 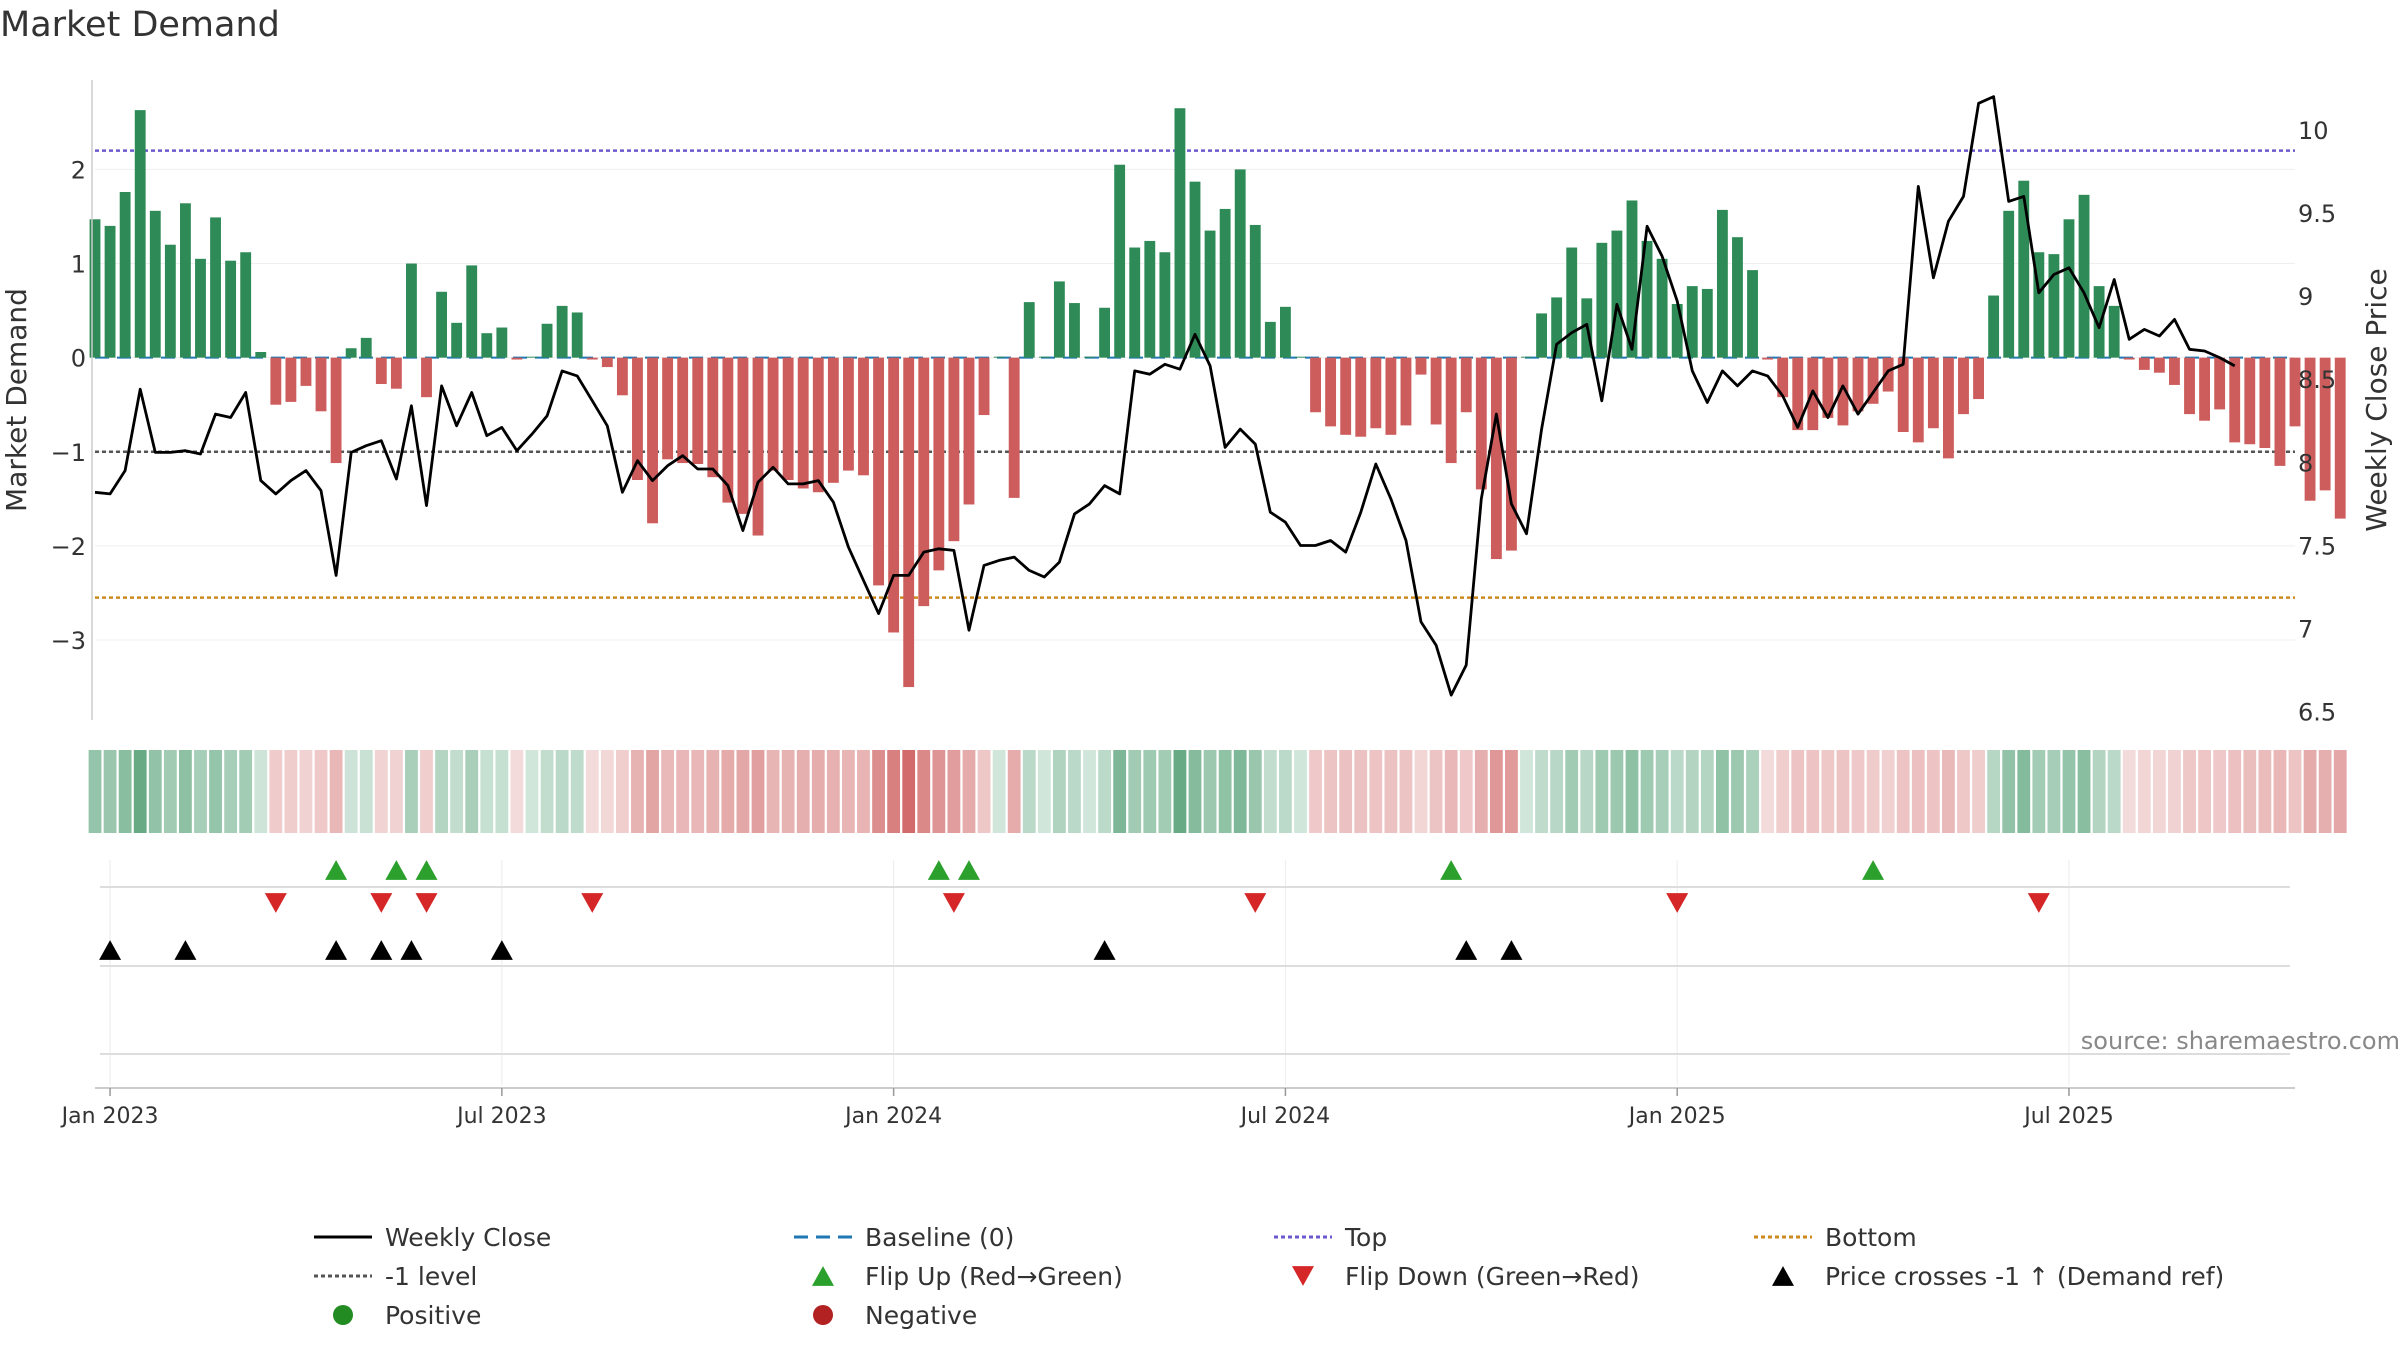 I want to click on flip-up-marker, so click(x=968, y=870).